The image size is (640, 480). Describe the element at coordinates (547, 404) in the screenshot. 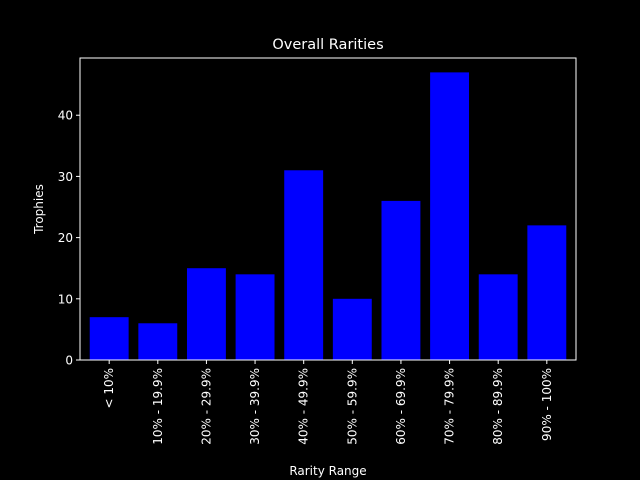

I see `x-tick-label: 90% - 100%` at that location.